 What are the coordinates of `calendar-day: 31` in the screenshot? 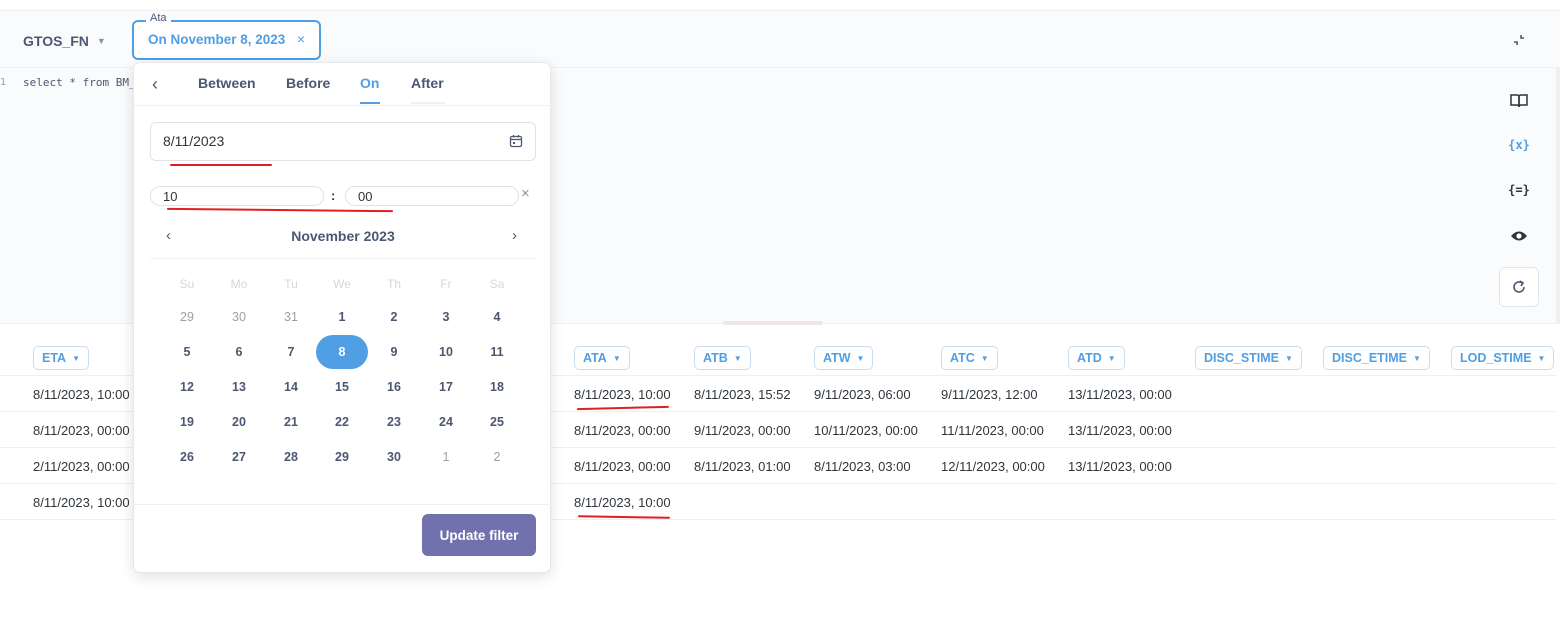 It's located at (291, 317).